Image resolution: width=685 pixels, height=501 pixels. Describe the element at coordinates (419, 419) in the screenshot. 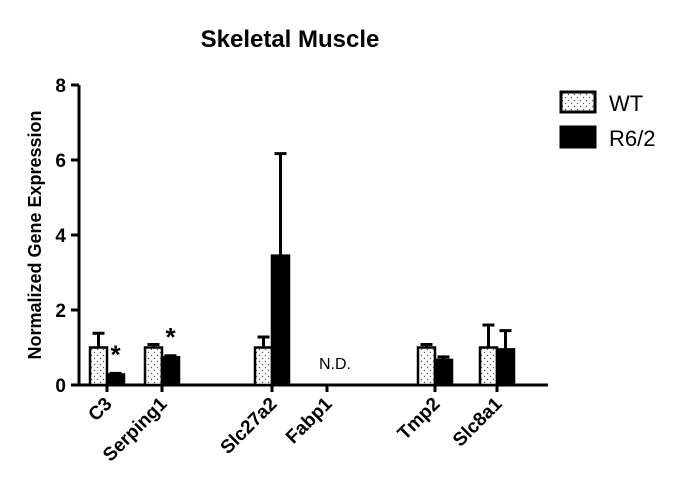

I see `x-tick-label-tmp2: Tmp2` at that location.